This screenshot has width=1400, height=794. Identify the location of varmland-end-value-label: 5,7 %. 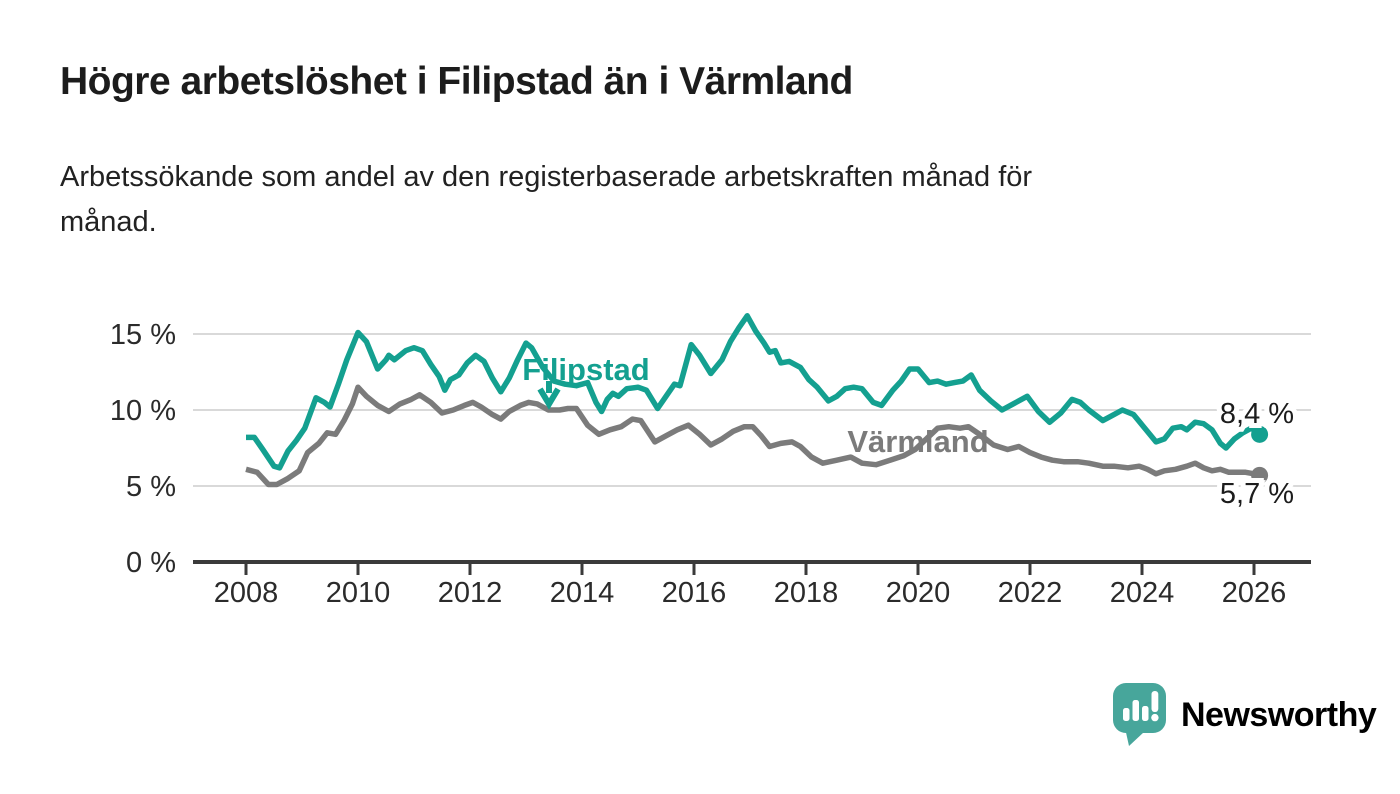
(1257, 494).